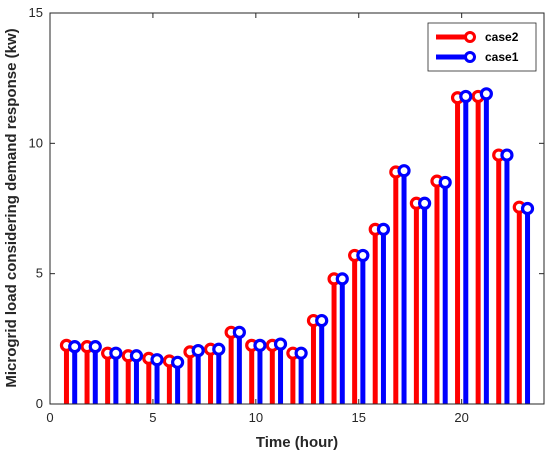 The height and width of the screenshot is (457, 550). What do you see at coordinates (470, 57) in the screenshot?
I see `legend-marker-case1` at bounding box center [470, 57].